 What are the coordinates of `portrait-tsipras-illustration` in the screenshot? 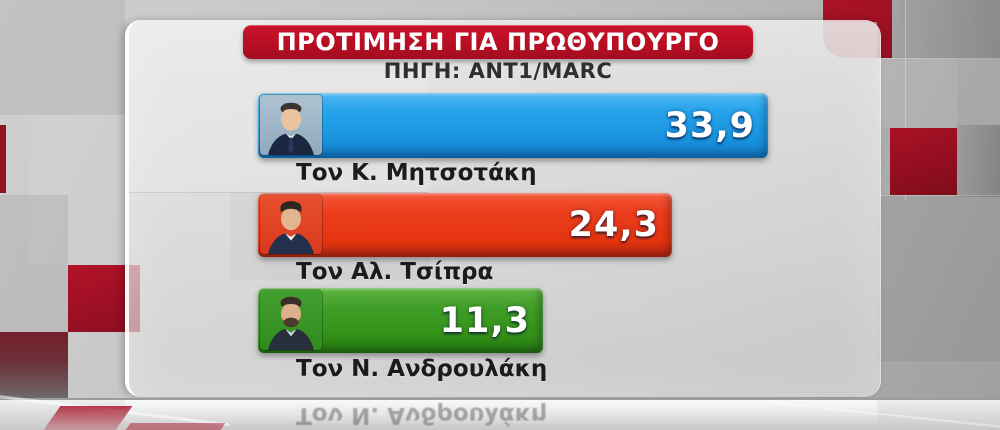 It's located at (291, 224).